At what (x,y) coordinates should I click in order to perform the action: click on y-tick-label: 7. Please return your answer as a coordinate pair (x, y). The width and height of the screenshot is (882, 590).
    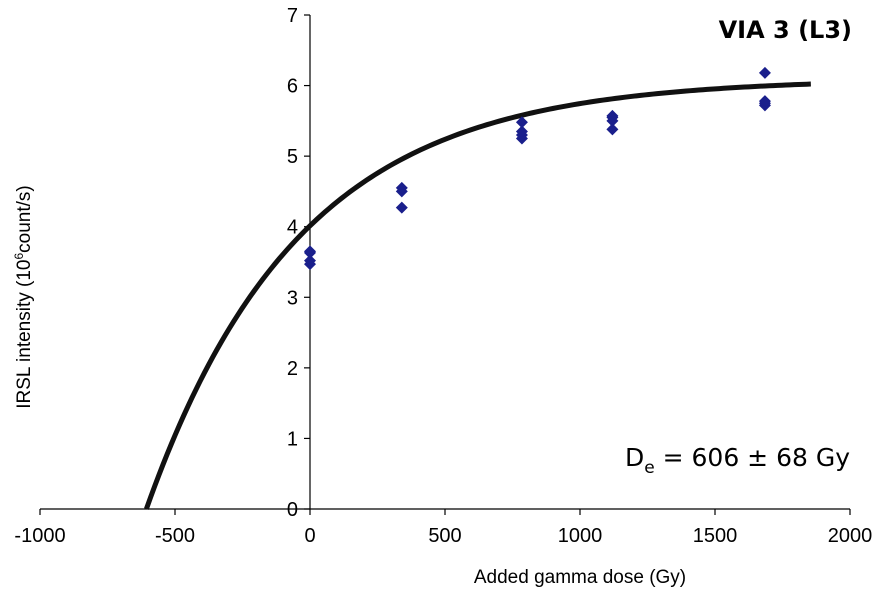
    Looking at the image, I should click on (292, 16).